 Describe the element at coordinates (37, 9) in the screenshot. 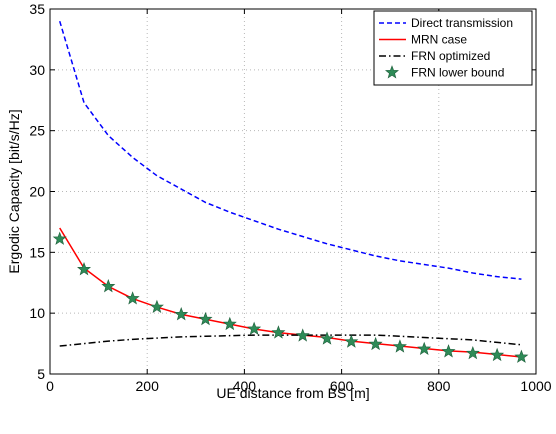

I see `y-tick-label: 35` at that location.